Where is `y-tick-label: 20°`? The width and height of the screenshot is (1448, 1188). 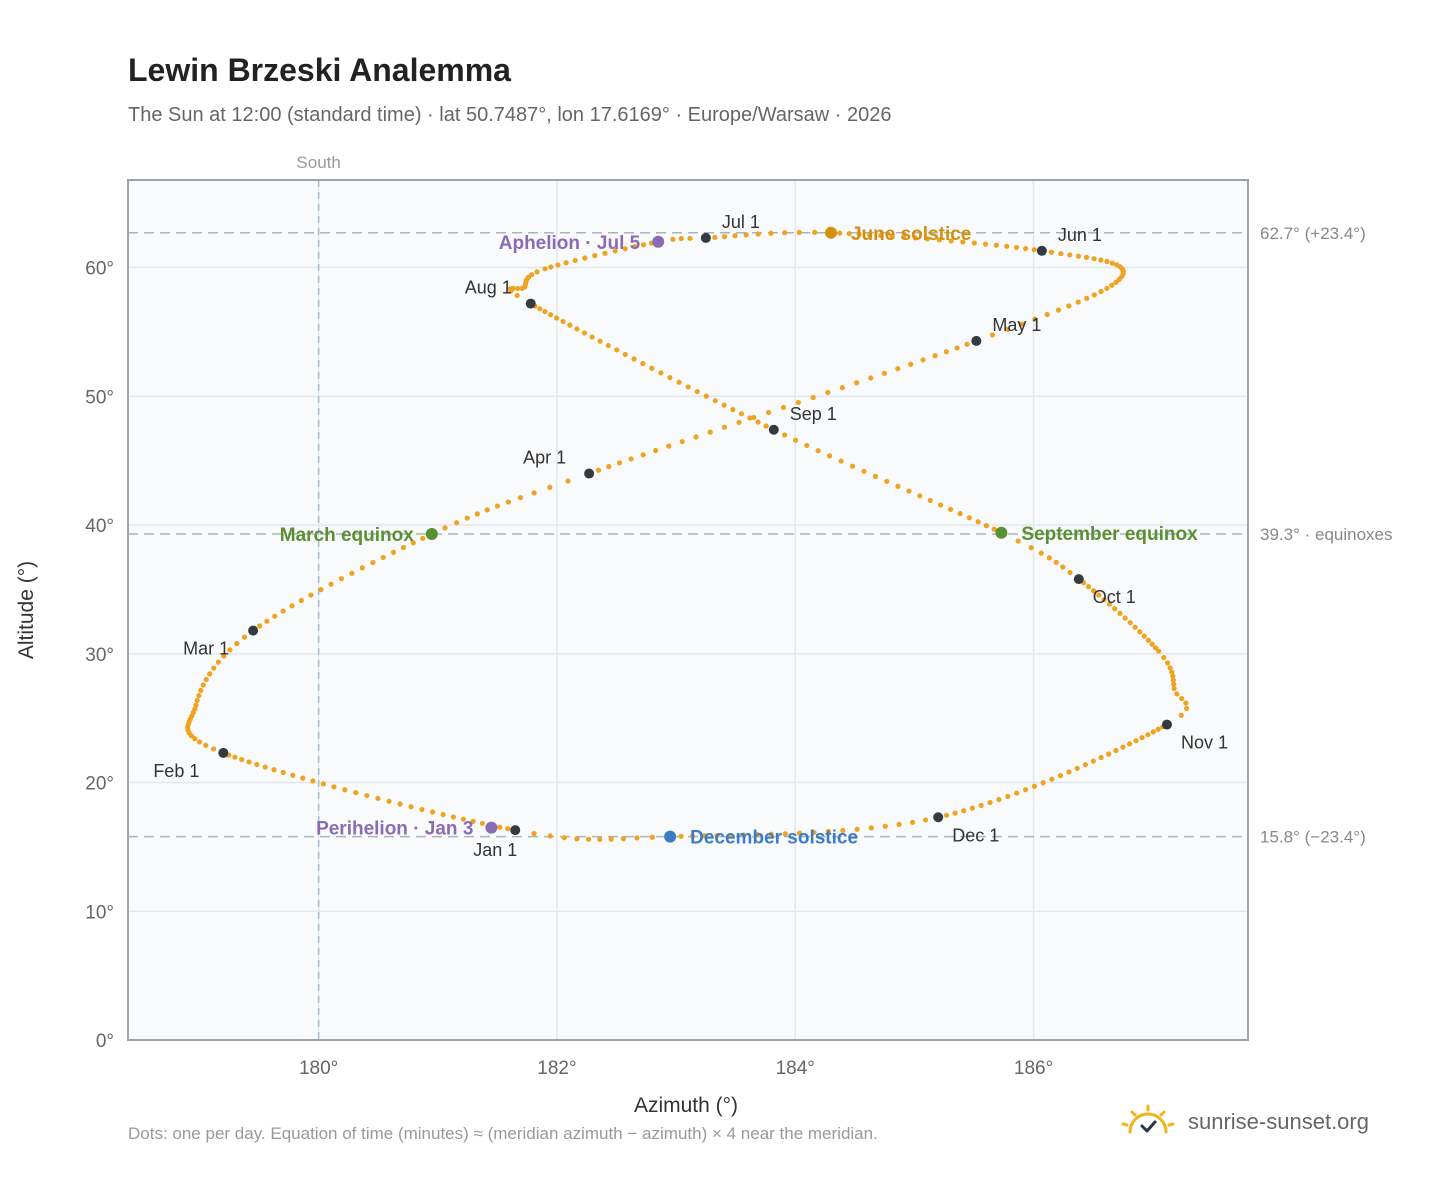 y-tick-label: 20° is located at coordinates (99, 784).